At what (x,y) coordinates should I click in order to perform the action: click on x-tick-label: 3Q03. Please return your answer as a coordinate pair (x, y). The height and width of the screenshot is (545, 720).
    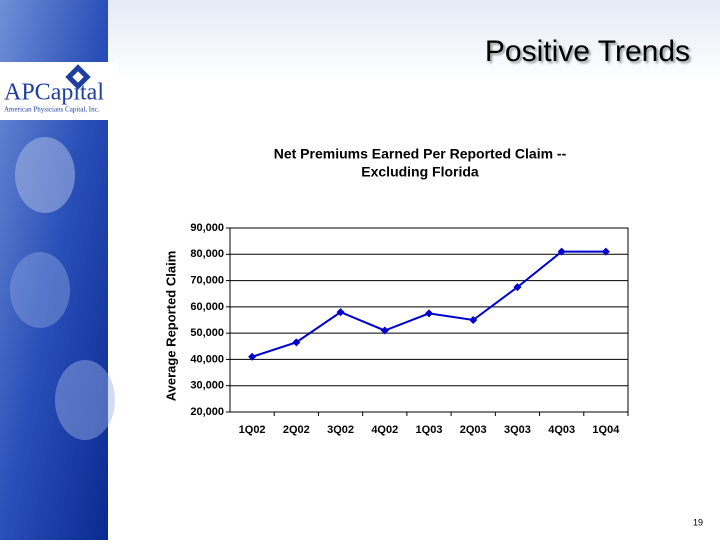
    Looking at the image, I should click on (517, 430).